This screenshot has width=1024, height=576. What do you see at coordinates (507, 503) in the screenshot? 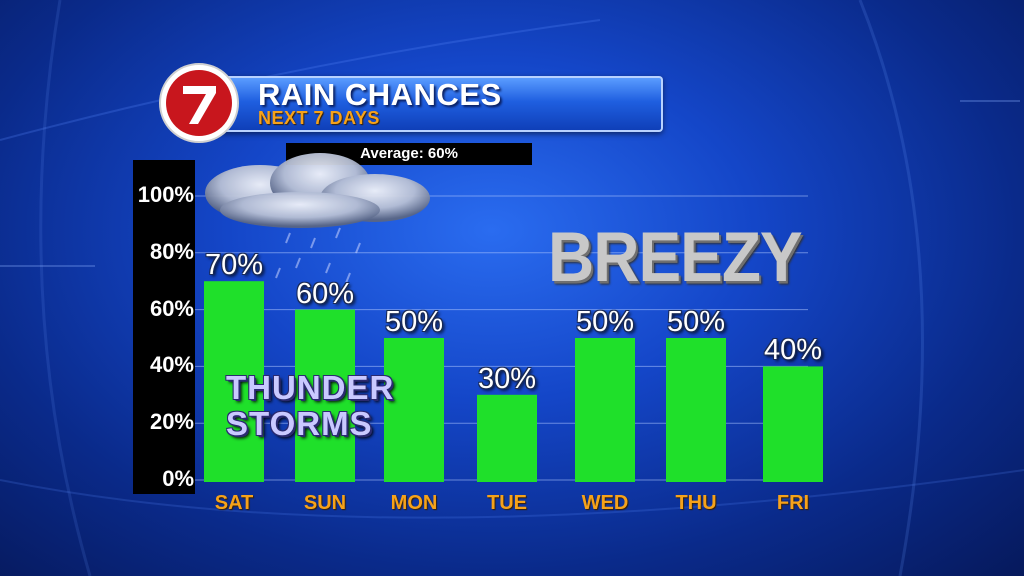
I see `day-label-tue: TUE` at bounding box center [507, 503].